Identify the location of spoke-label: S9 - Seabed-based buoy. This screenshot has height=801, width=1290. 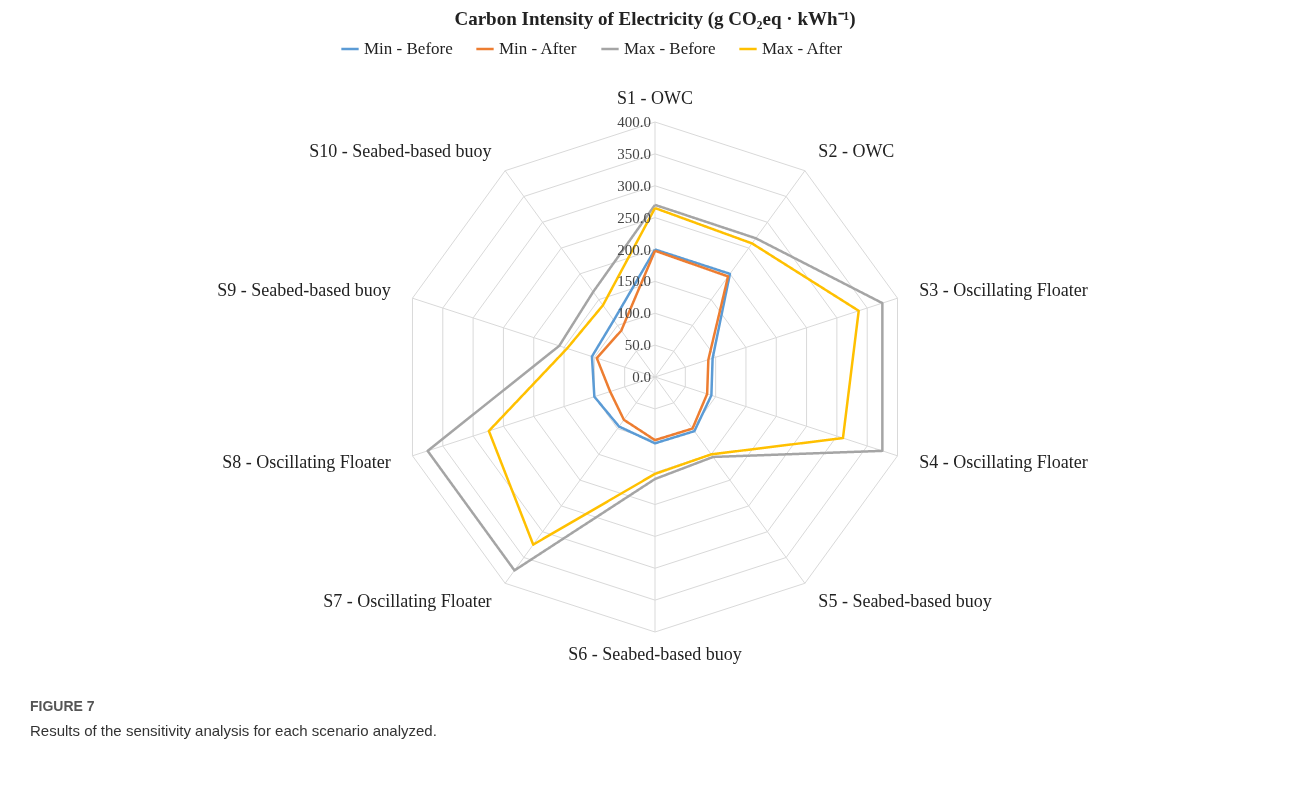
(304, 290).